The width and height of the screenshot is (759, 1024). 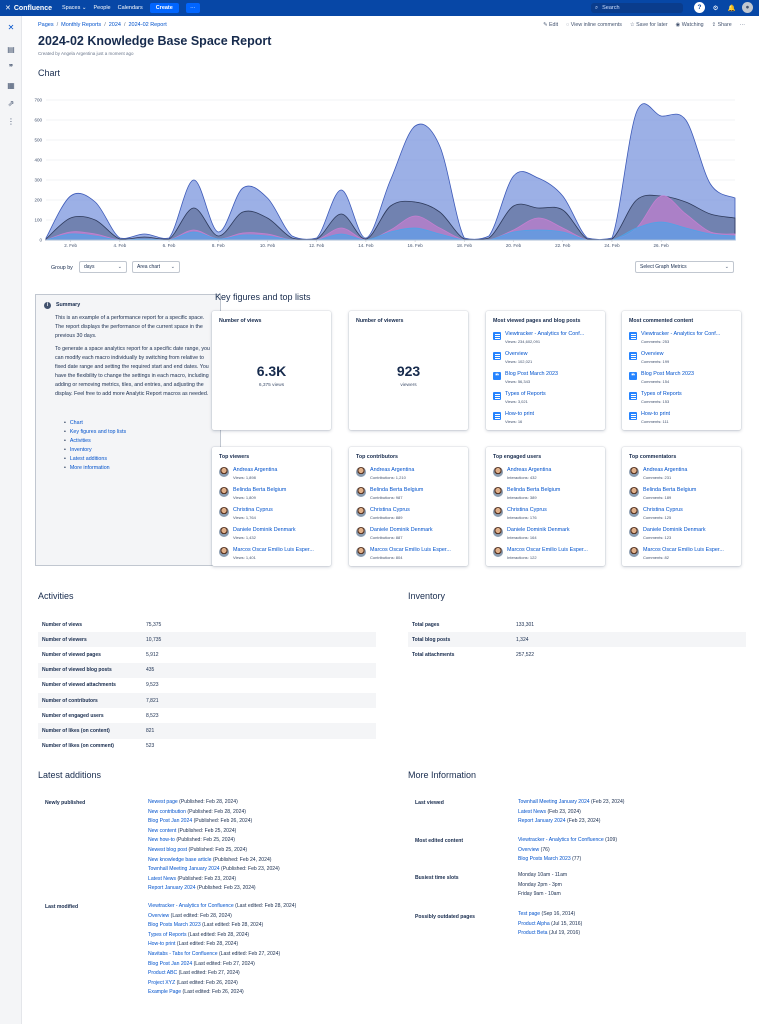 I want to click on notification-icon: 🔔, so click(x=731, y=8).